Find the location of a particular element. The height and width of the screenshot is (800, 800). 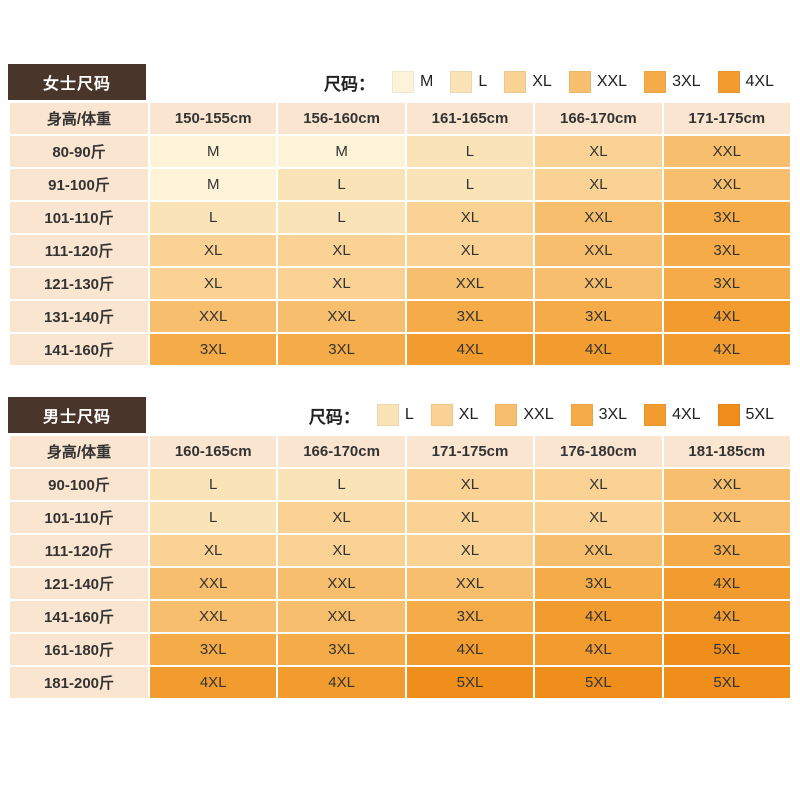

table-row: 141-160斤 XXL XXL 3XL 4XL 4XL is located at coordinates (400, 616).